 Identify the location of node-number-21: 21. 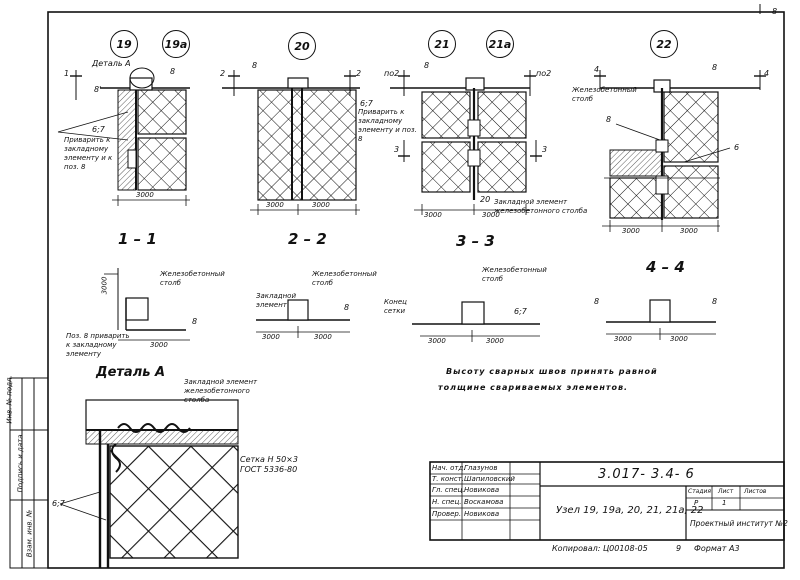
(442, 44).